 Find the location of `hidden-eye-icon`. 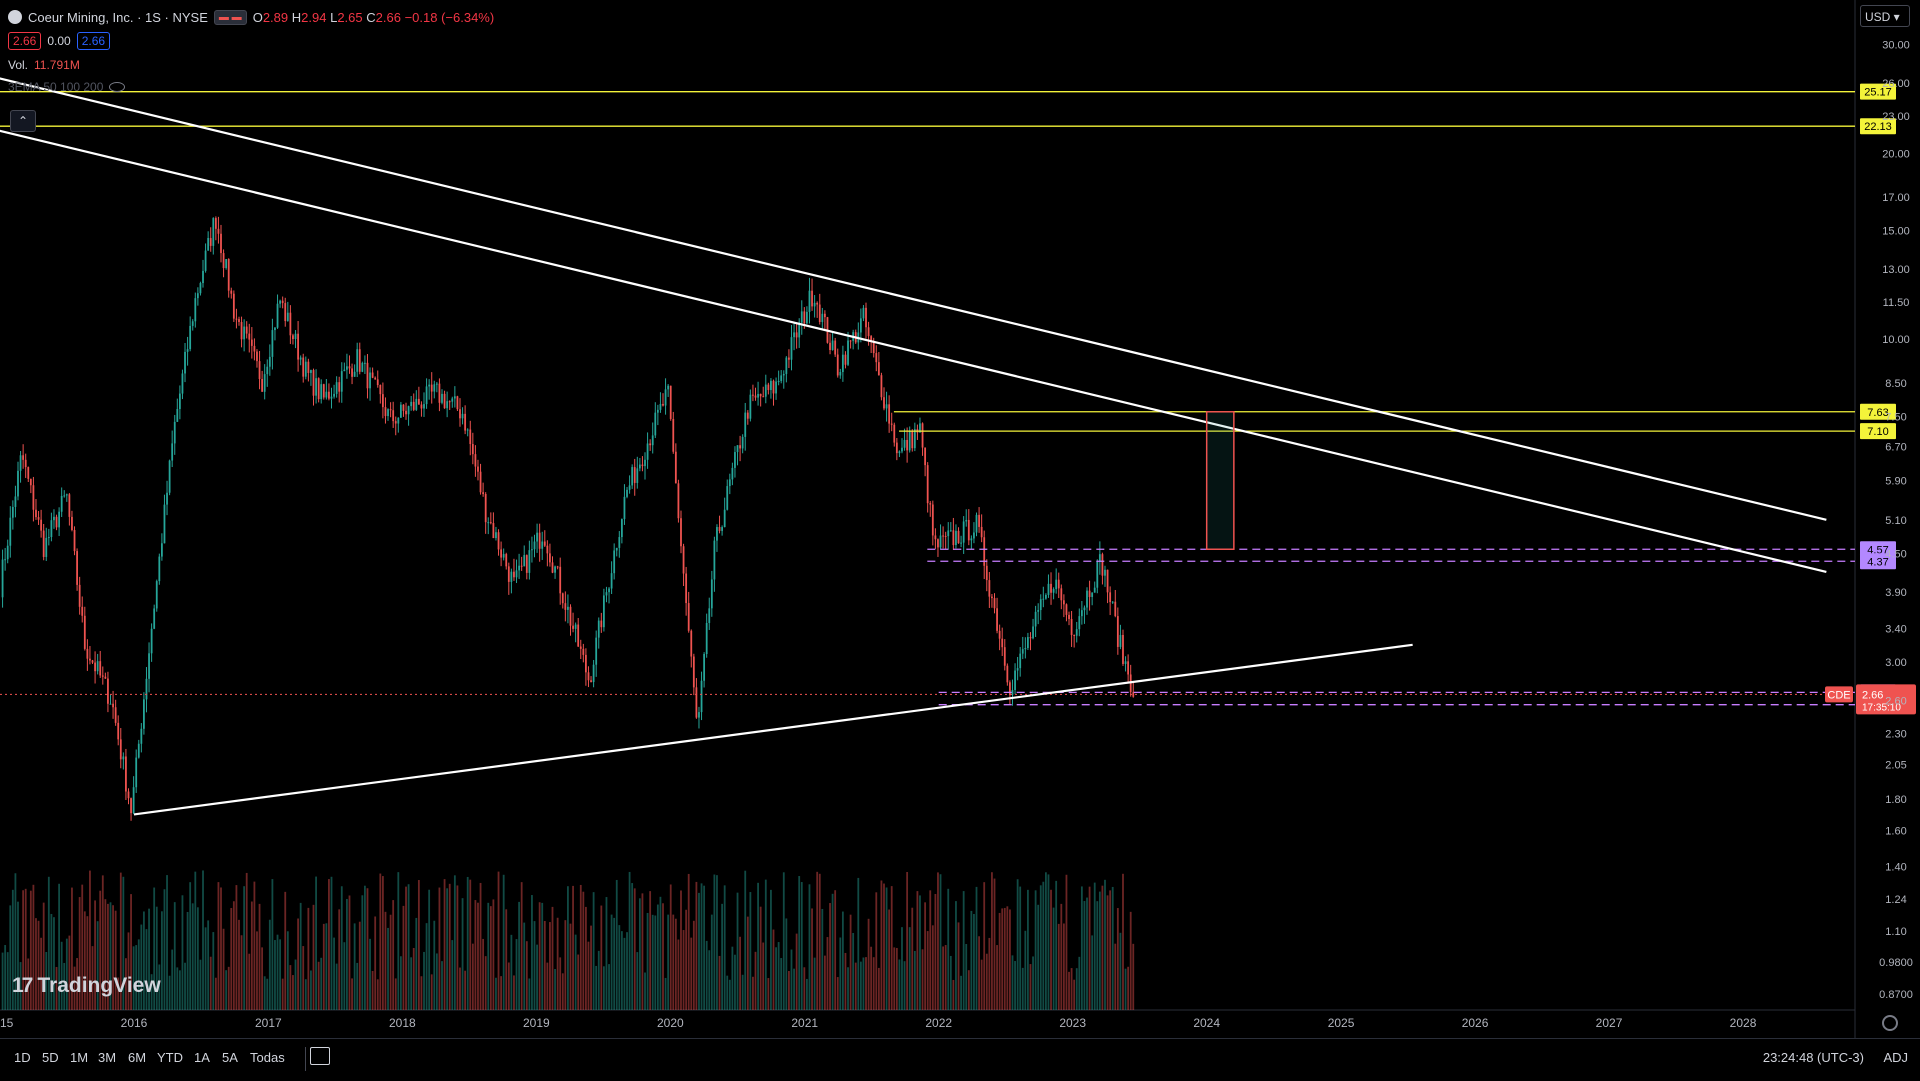

hidden-eye-icon is located at coordinates (117, 87).